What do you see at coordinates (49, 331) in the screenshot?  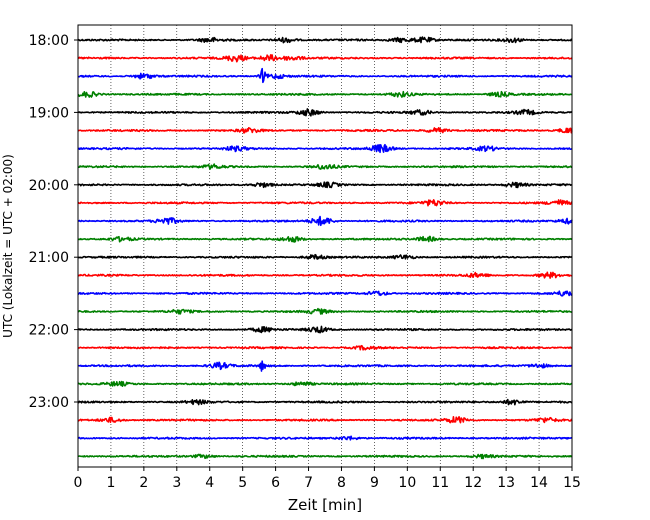 I see `y-tick-label: 22:00` at bounding box center [49, 331].